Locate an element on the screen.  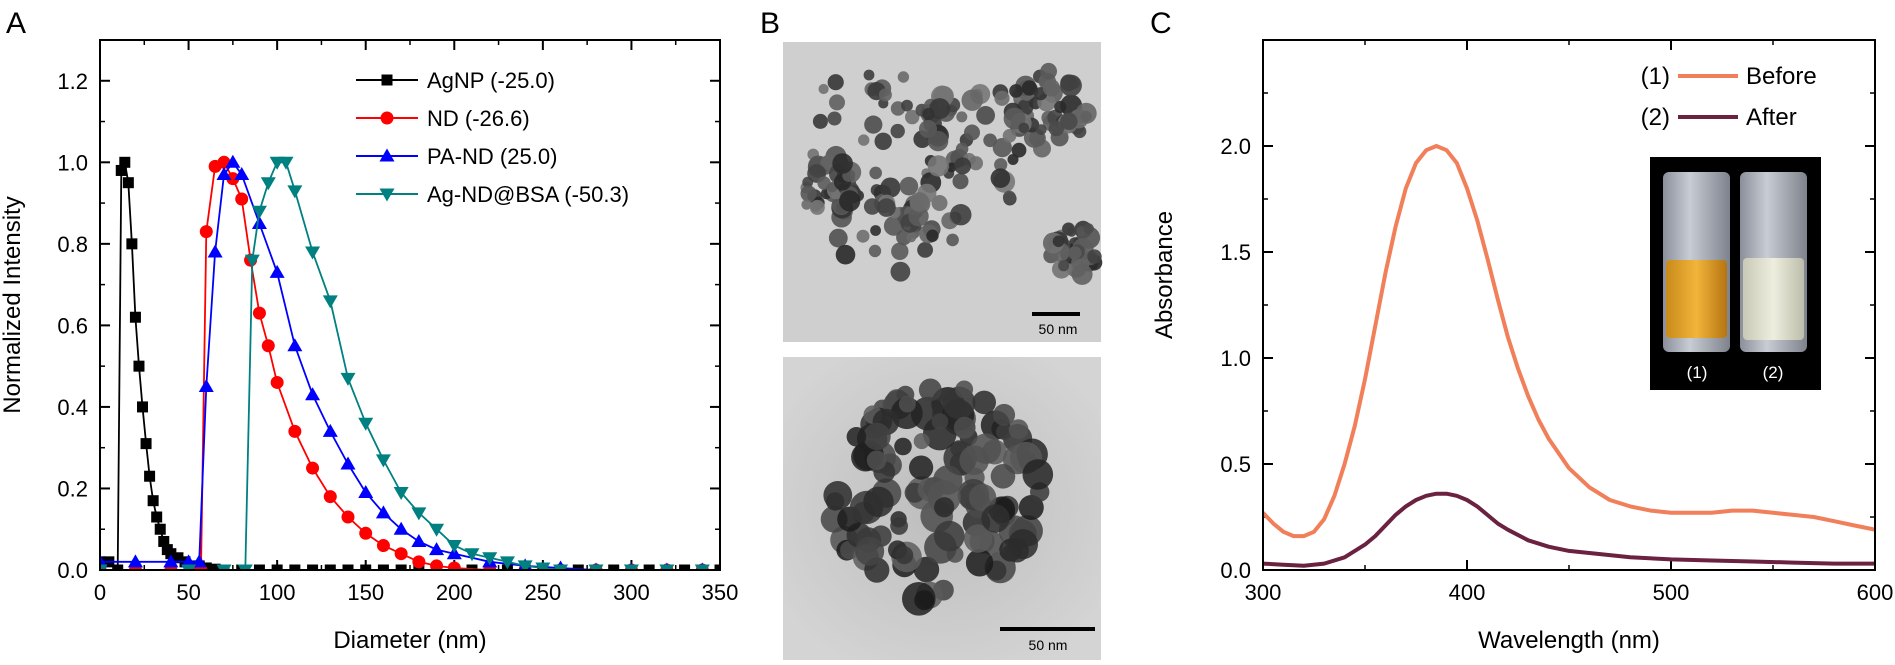
chart-c-y-tick-label: 0.0 is located at coordinates (1235, 570).